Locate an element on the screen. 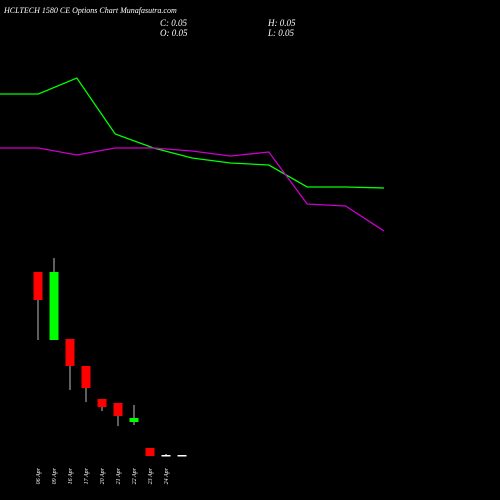  x-tick-label: 09 Apr is located at coordinates (55, 475).